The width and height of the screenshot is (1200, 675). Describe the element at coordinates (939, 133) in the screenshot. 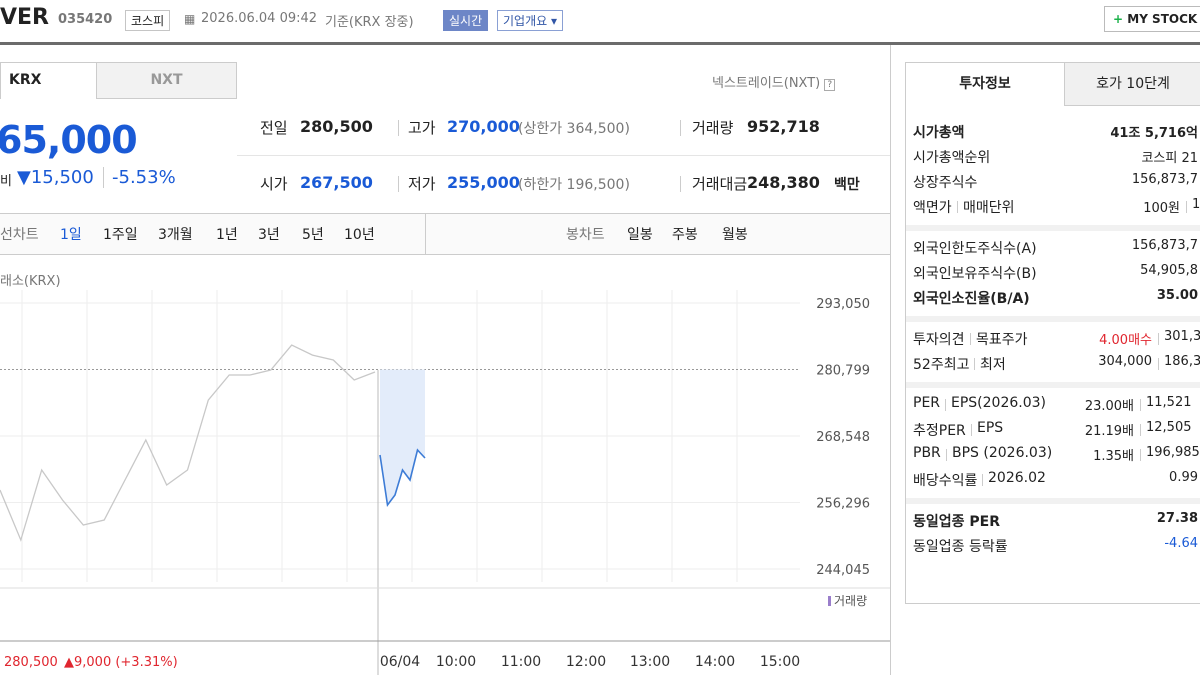

I see `info-label: 시가총액` at that location.